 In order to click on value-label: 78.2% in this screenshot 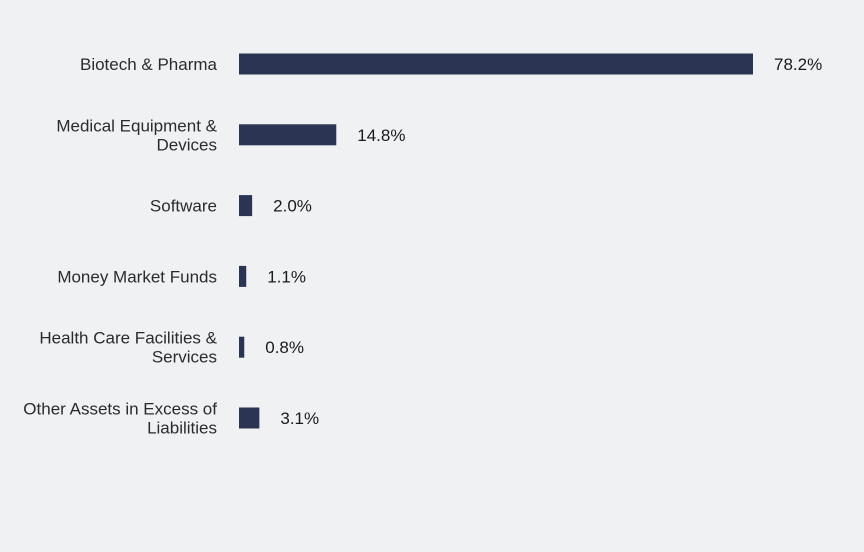, I will do `click(798, 64)`.